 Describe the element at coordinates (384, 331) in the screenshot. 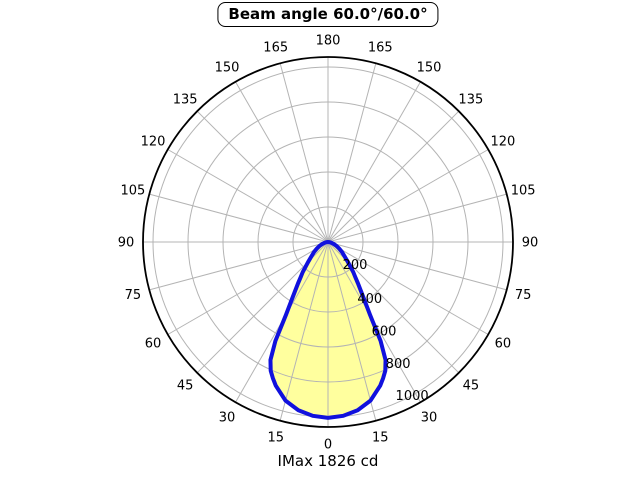

I see `radial-tick-label: 600` at that location.